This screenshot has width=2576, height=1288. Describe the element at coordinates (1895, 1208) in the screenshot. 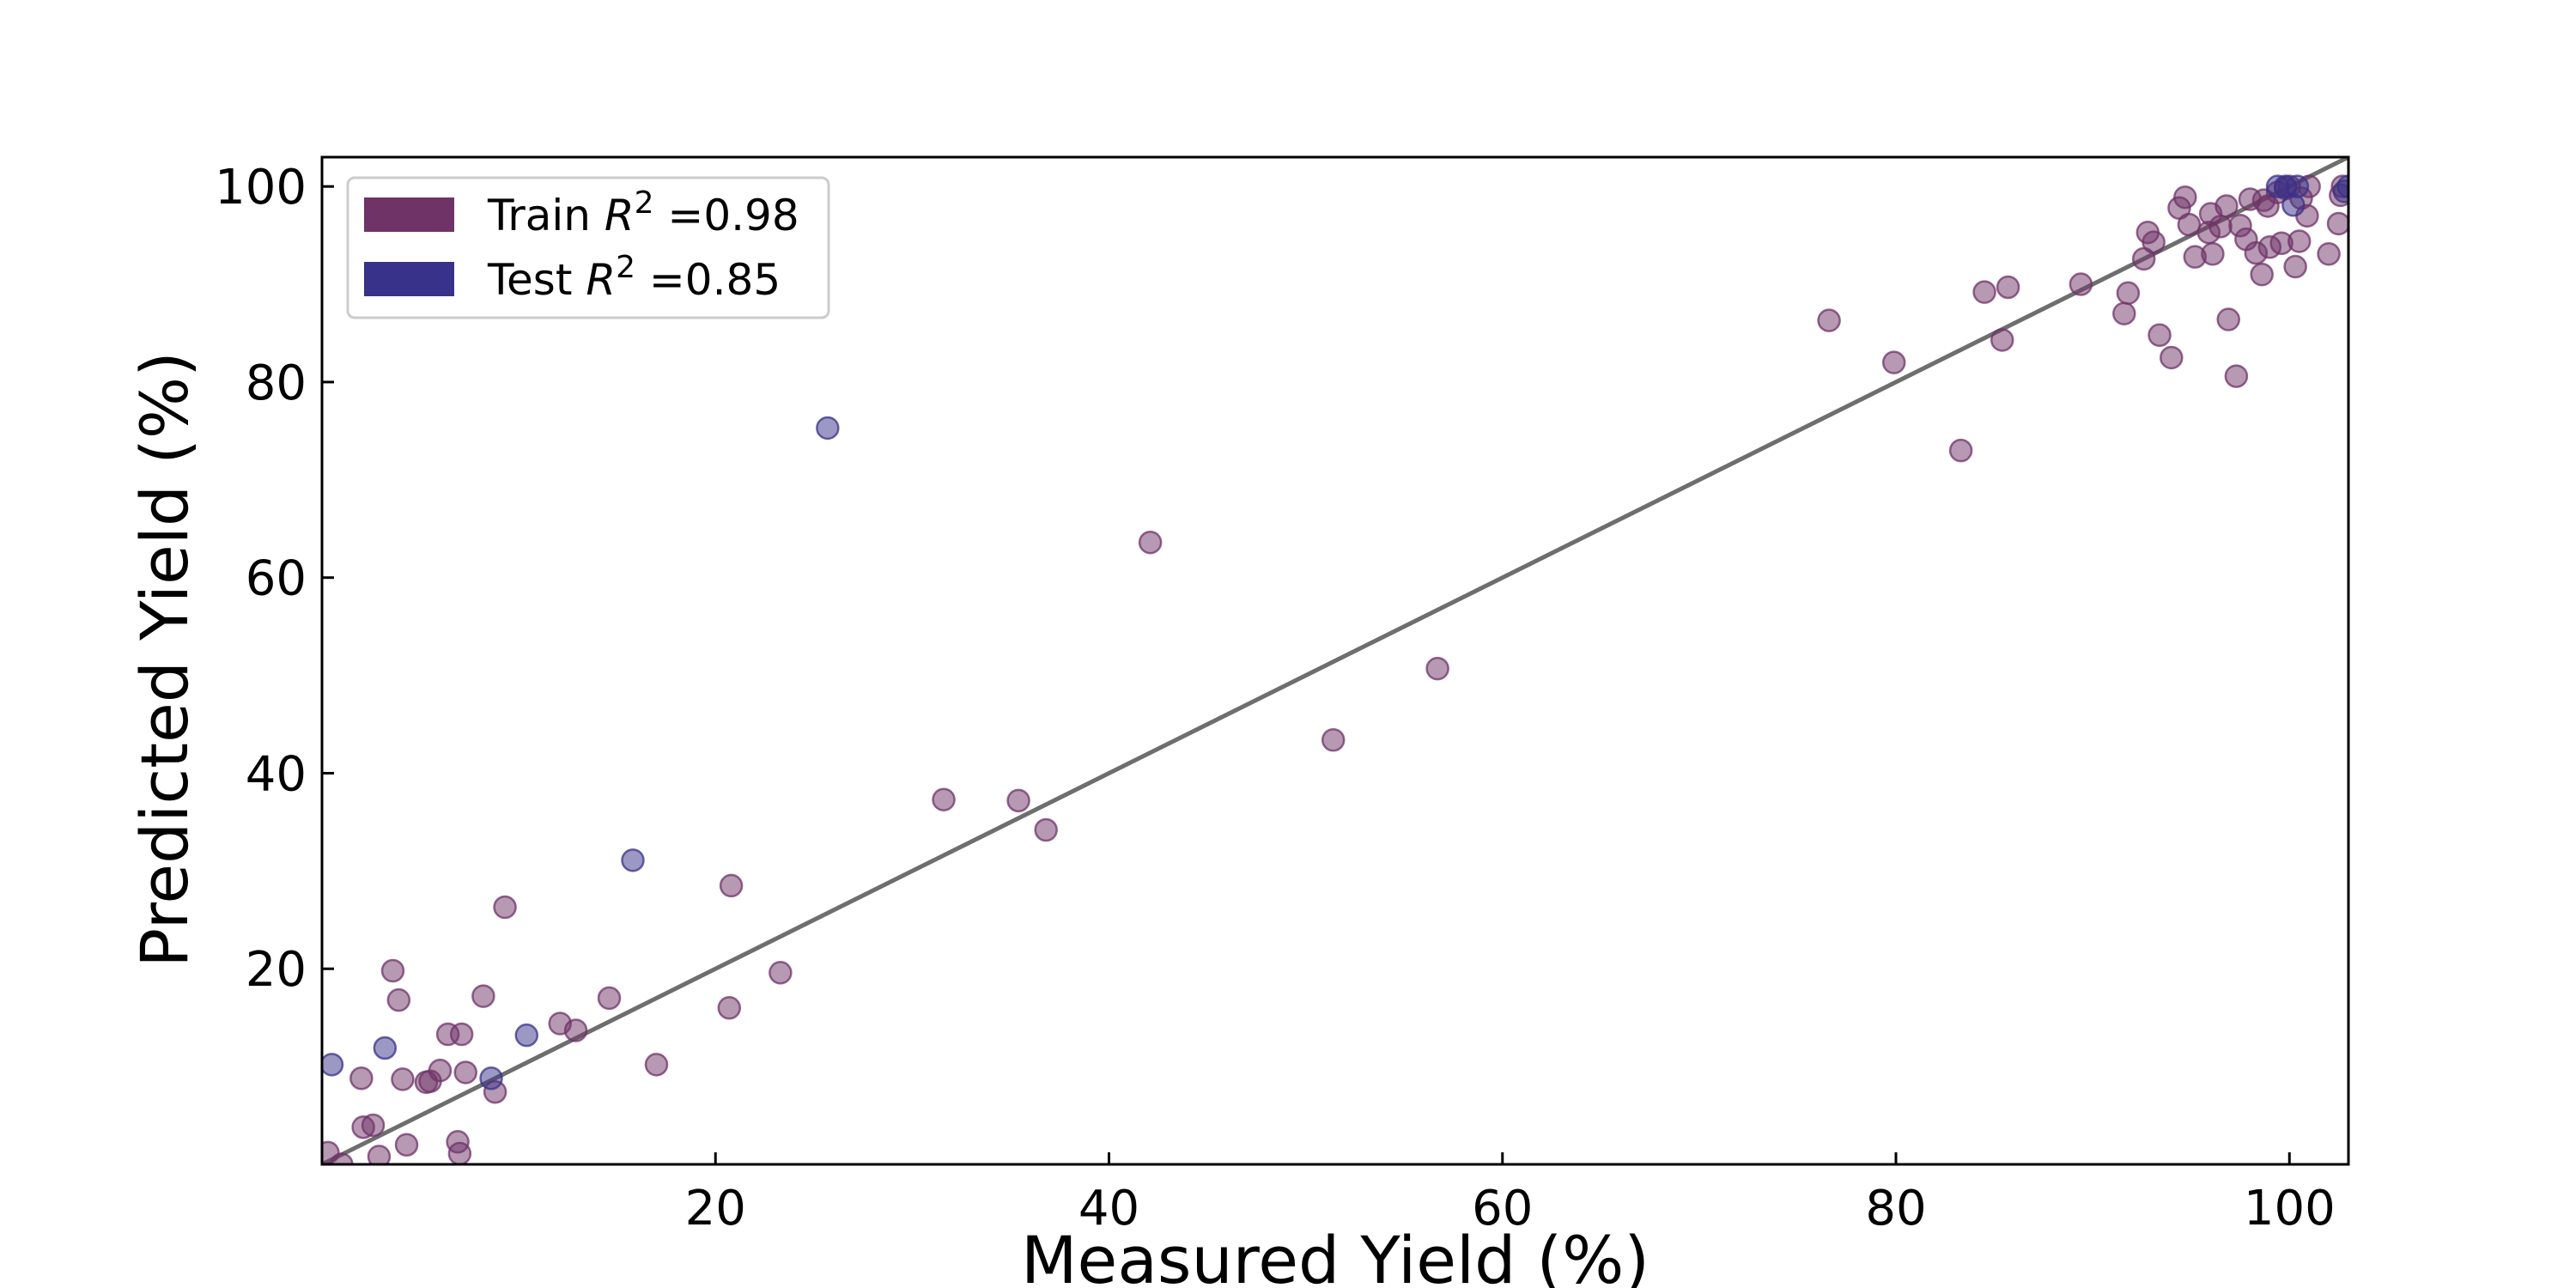

I see `x-tick-label: 80` at that location.